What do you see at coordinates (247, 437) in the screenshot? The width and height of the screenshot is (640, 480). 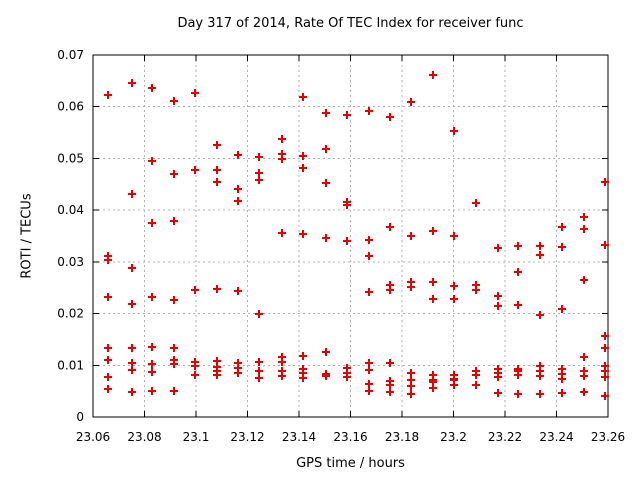 I see `x-tick-label: 23.12` at bounding box center [247, 437].